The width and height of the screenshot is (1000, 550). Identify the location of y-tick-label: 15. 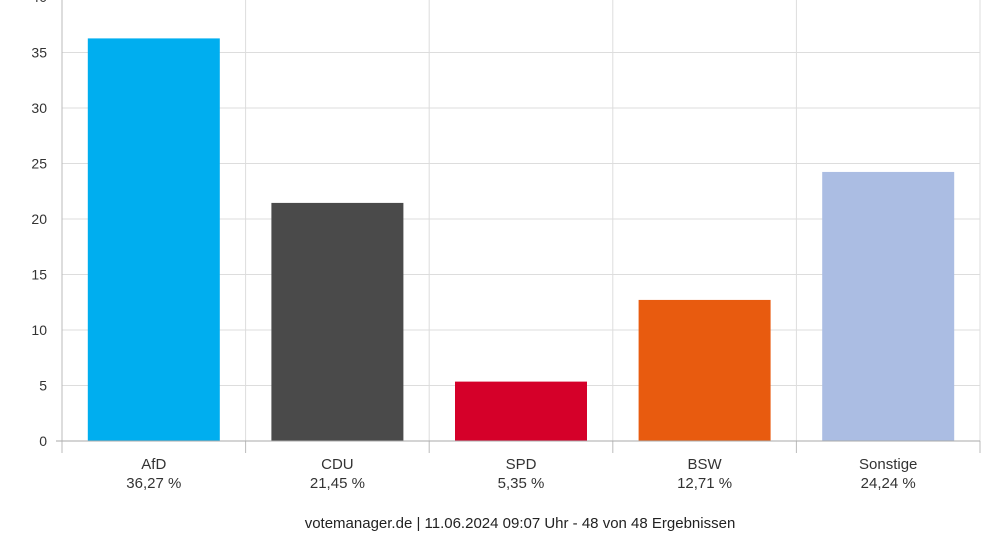
(39, 275).